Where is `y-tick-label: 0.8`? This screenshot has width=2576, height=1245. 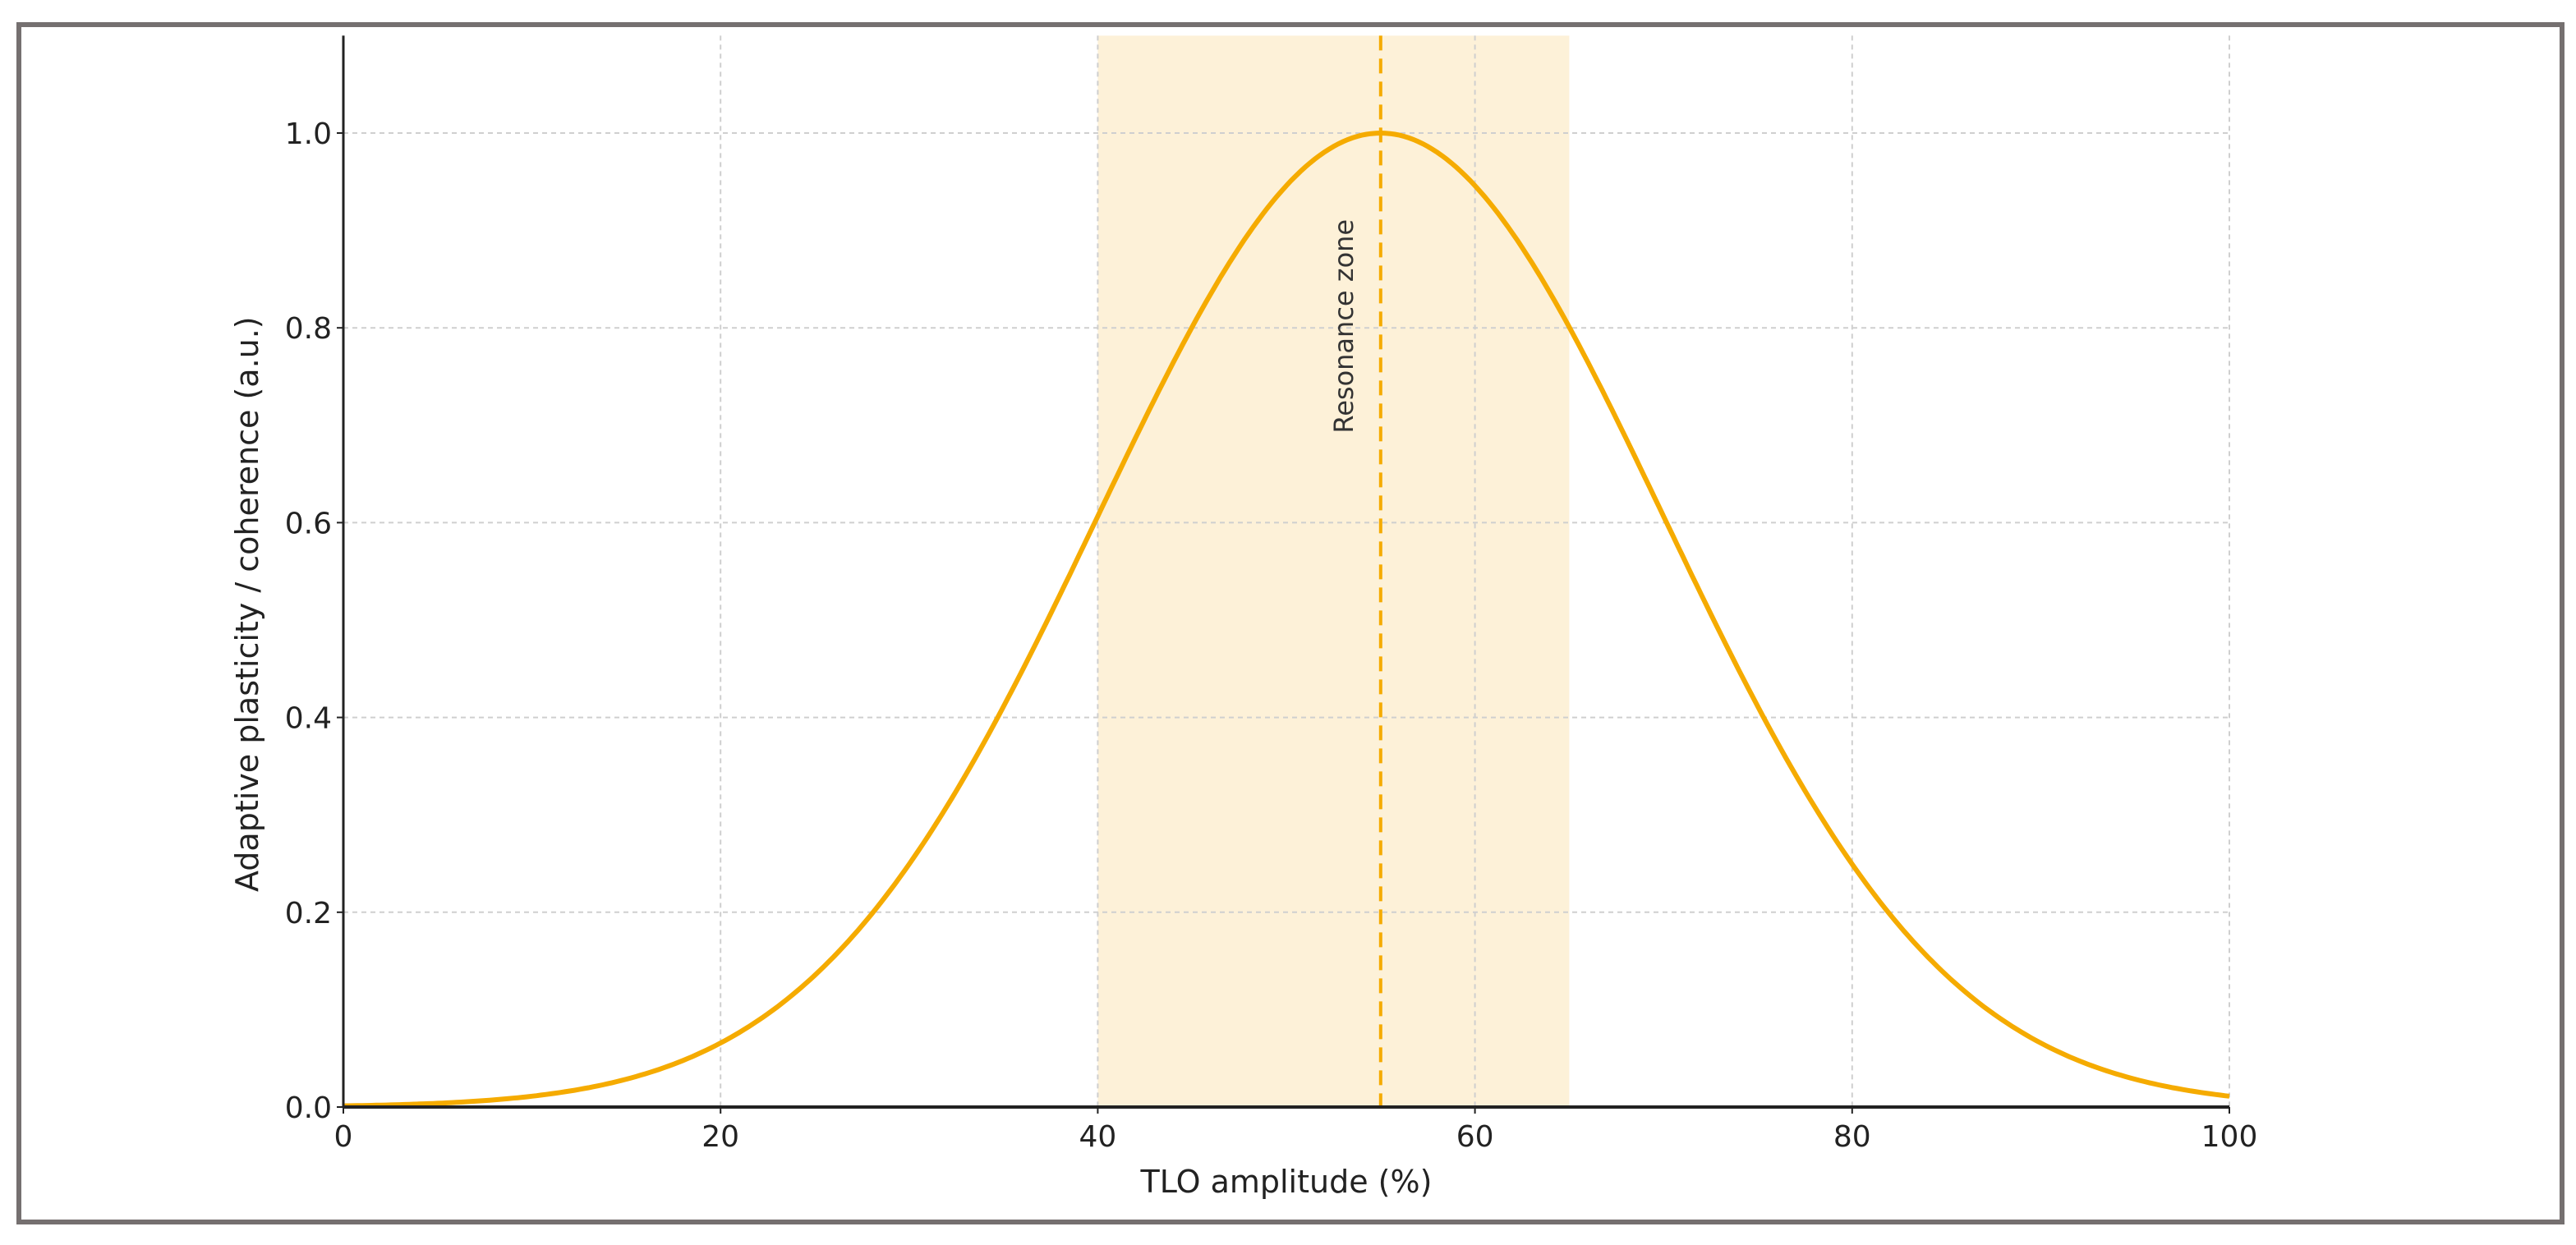
y-tick-label: 0.8 is located at coordinates (308, 329).